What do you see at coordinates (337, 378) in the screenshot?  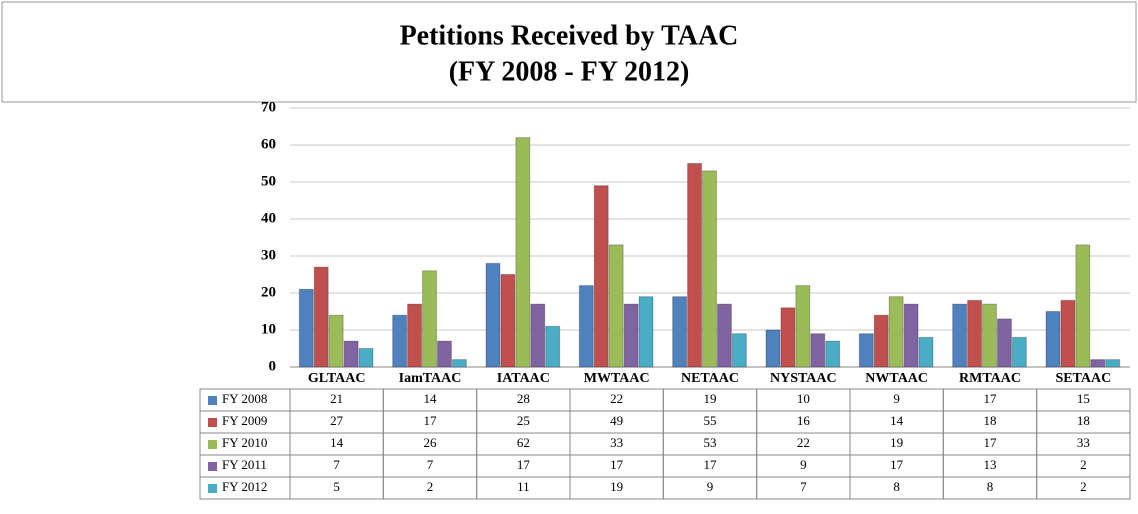 I see `x-tick-label: GLTAAC` at bounding box center [337, 378].